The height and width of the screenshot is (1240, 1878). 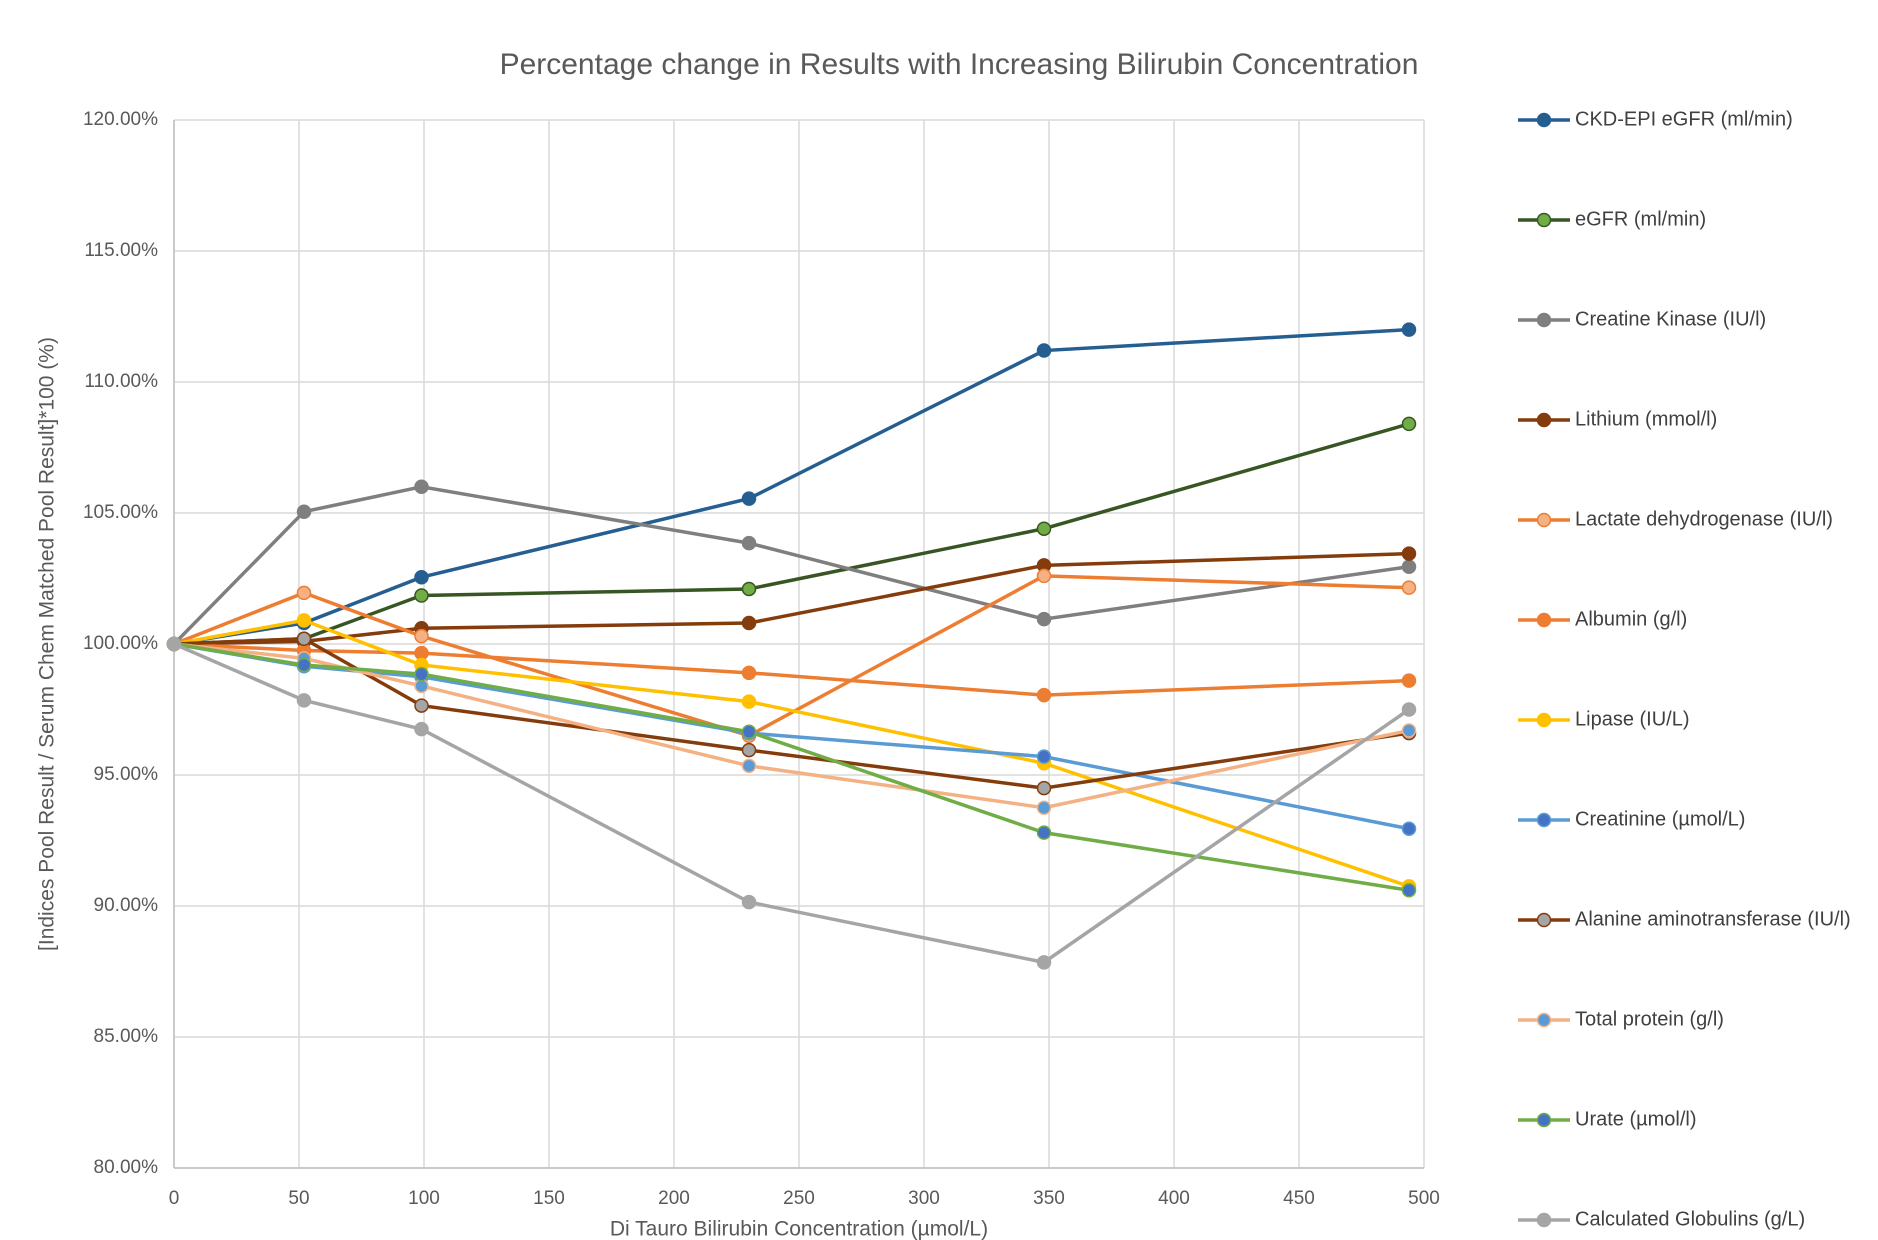 What do you see at coordinates (1660, 819) in the screenshot?
I see `legend-text: Creatinine (µmol/L)` at bounding box center [1660, 819].